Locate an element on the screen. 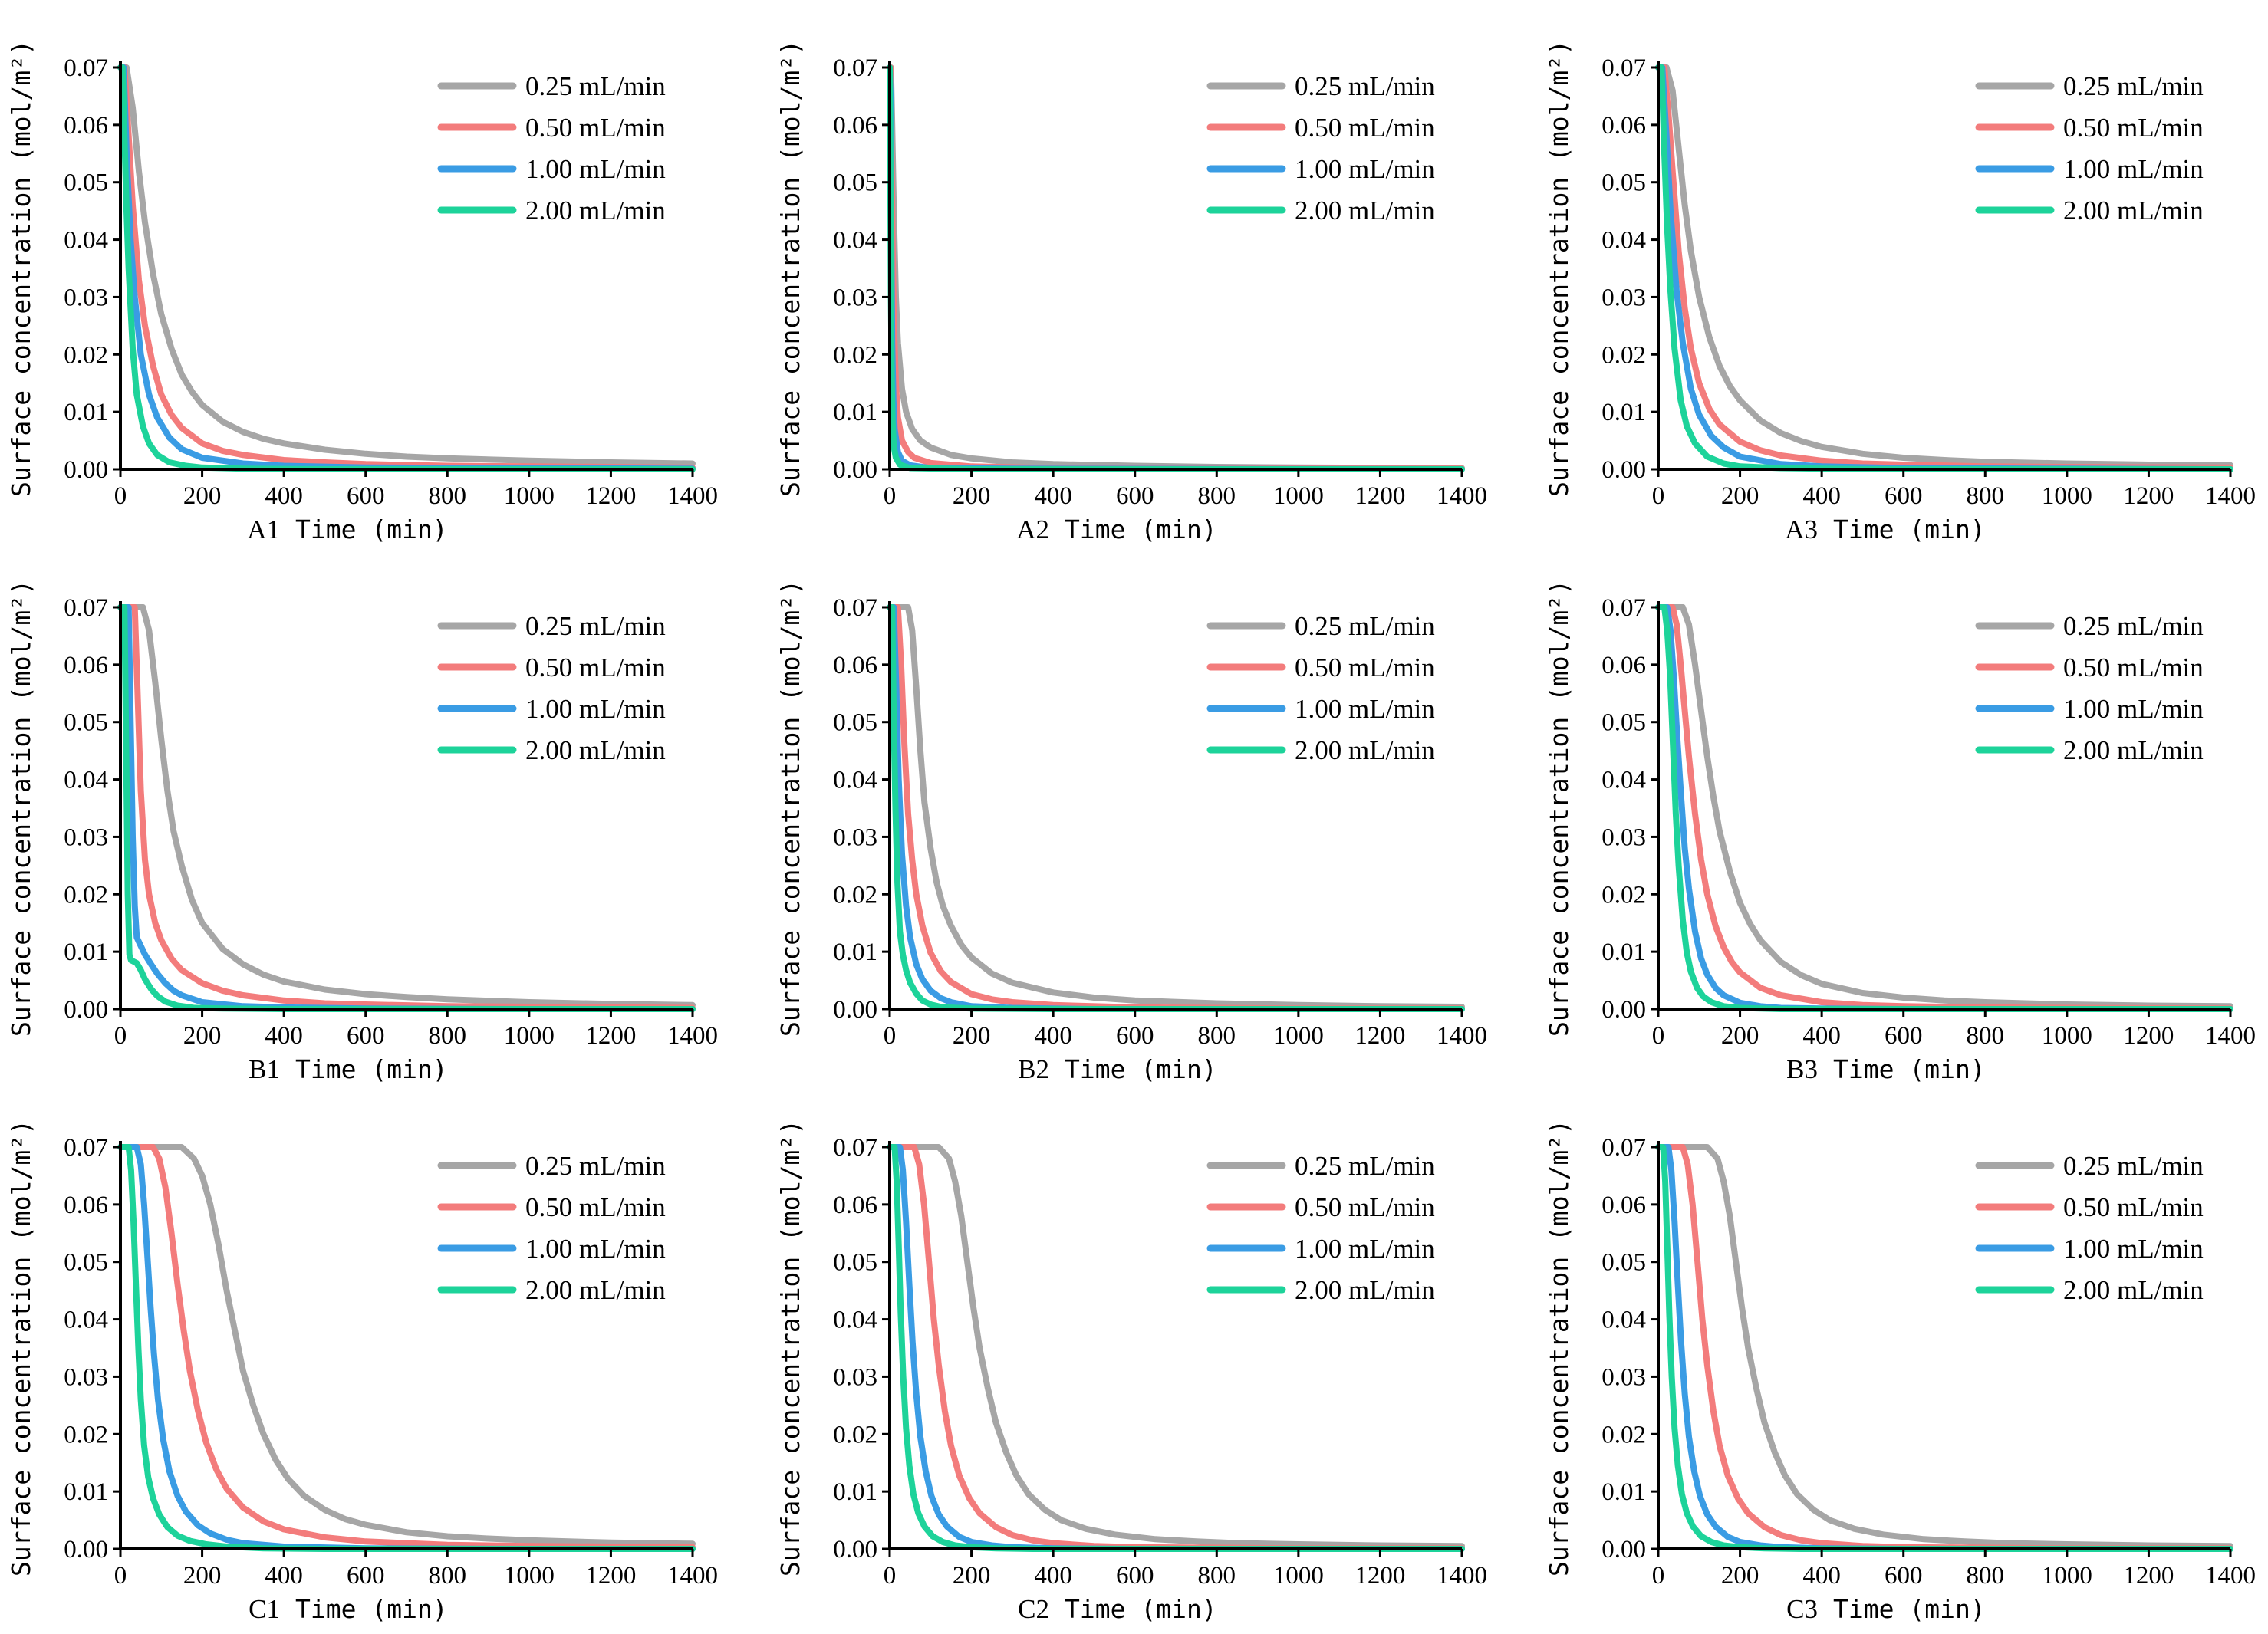 This screenshot has height=1634, width=2268. panel-label: C2 is located at coordinates (1033, 1609).